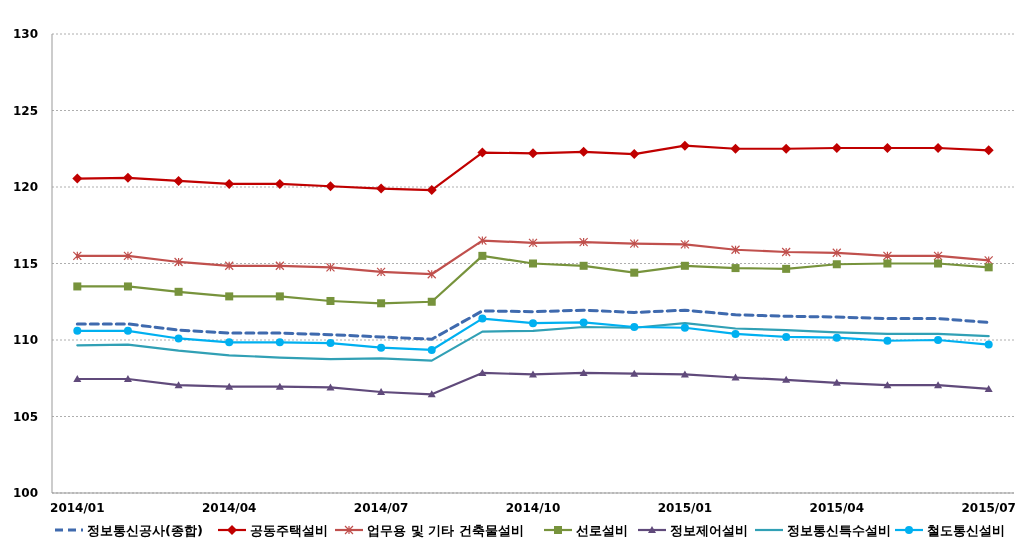 The image size is (1027, 544). I want to click on line-series, so click(533, 324).